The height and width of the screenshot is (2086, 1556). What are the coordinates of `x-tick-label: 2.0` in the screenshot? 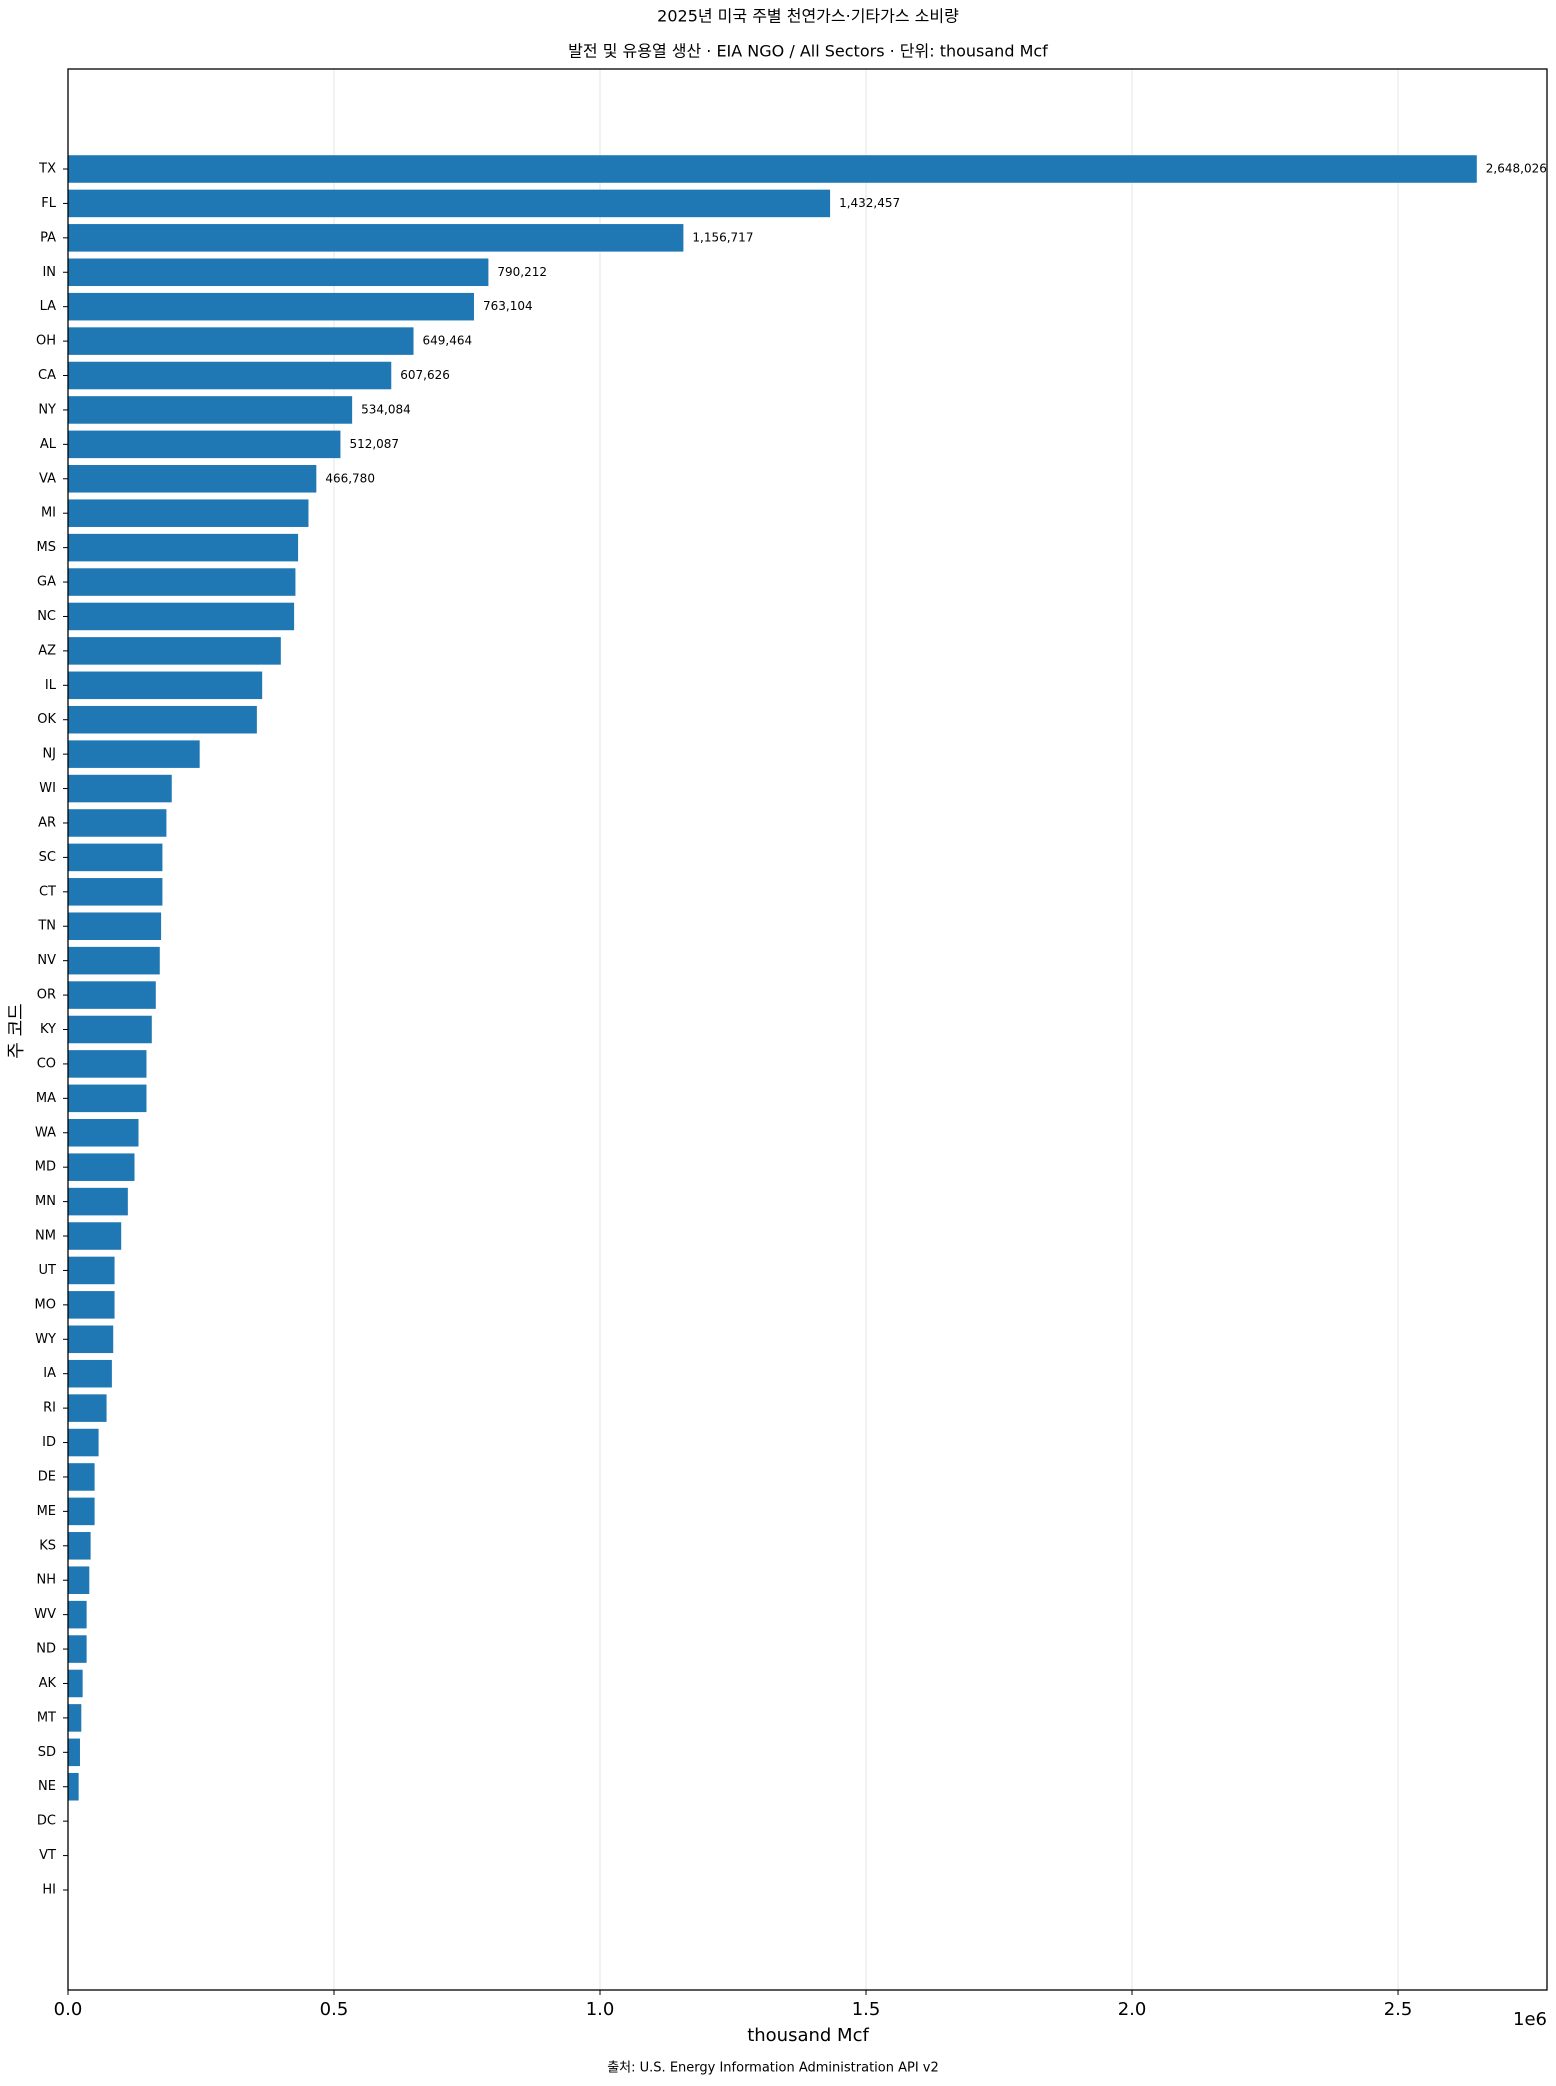 It's located at (1132, 2009).